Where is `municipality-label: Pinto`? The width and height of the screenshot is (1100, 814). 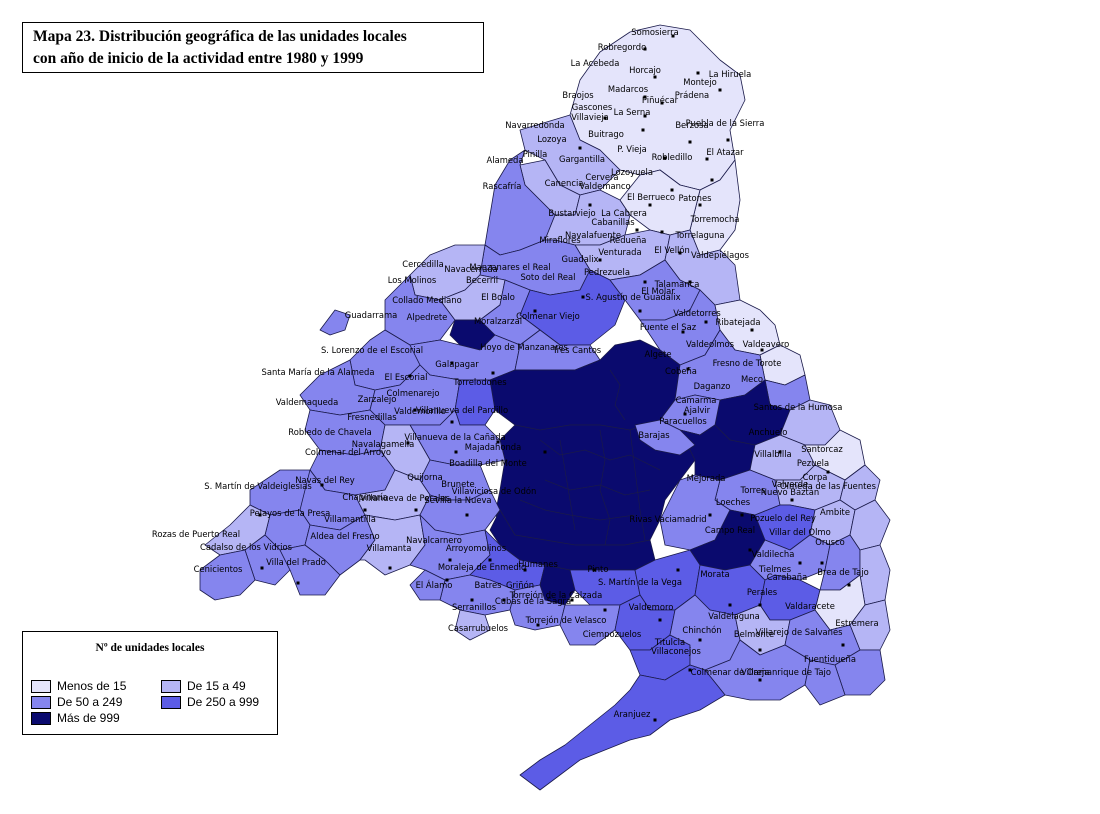
municipality-label: Pinto is located at coordinates (598, 569).